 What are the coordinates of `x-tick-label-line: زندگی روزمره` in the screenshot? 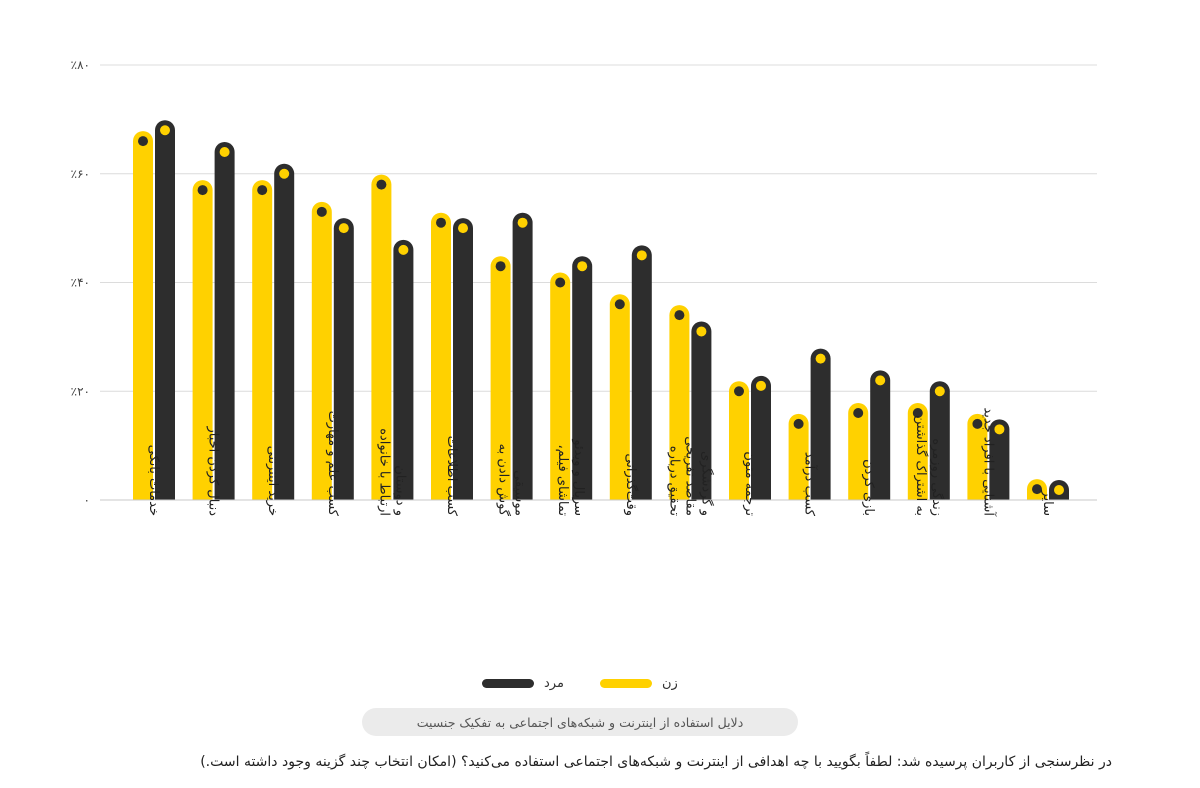 It's located at (937, 477).